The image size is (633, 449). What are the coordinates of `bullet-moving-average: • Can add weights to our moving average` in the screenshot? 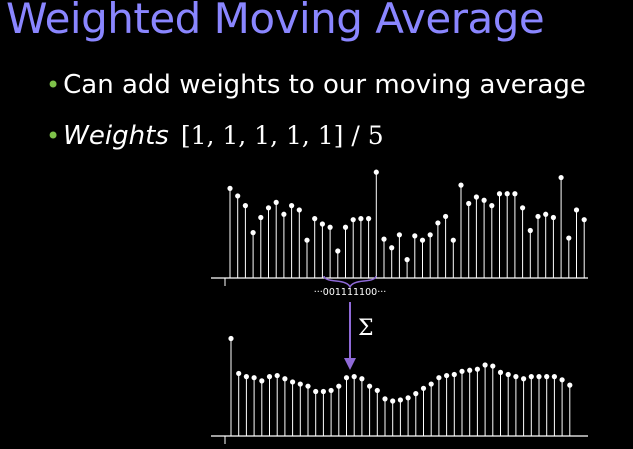 It's located at (316, 85).